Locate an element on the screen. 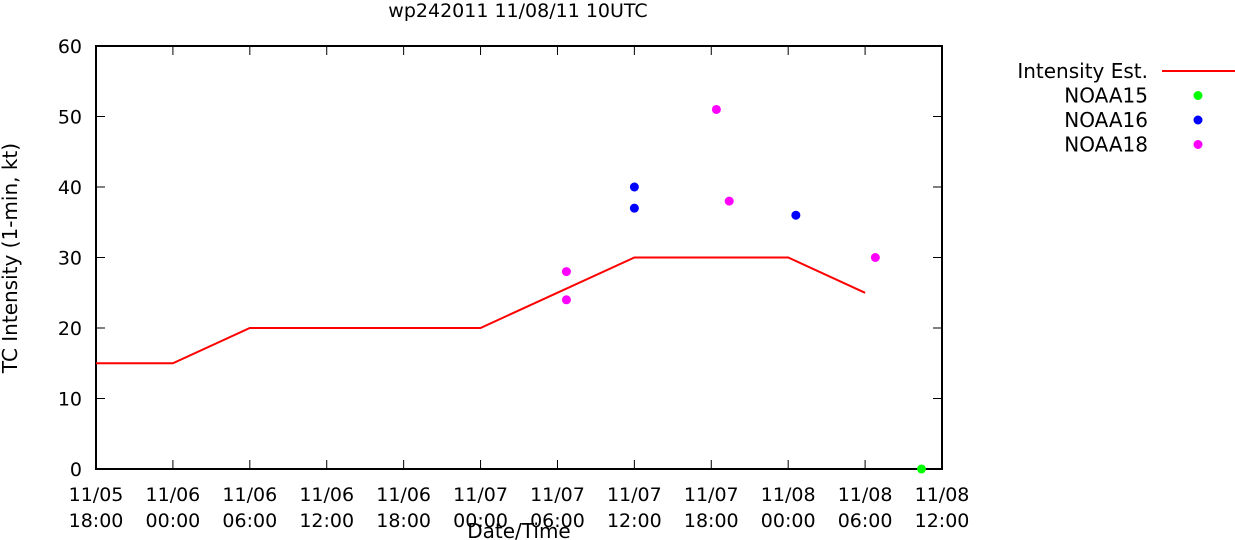 The image size is (1235, 540). y-tick-label: 40 is located at coordinates (70, 188).